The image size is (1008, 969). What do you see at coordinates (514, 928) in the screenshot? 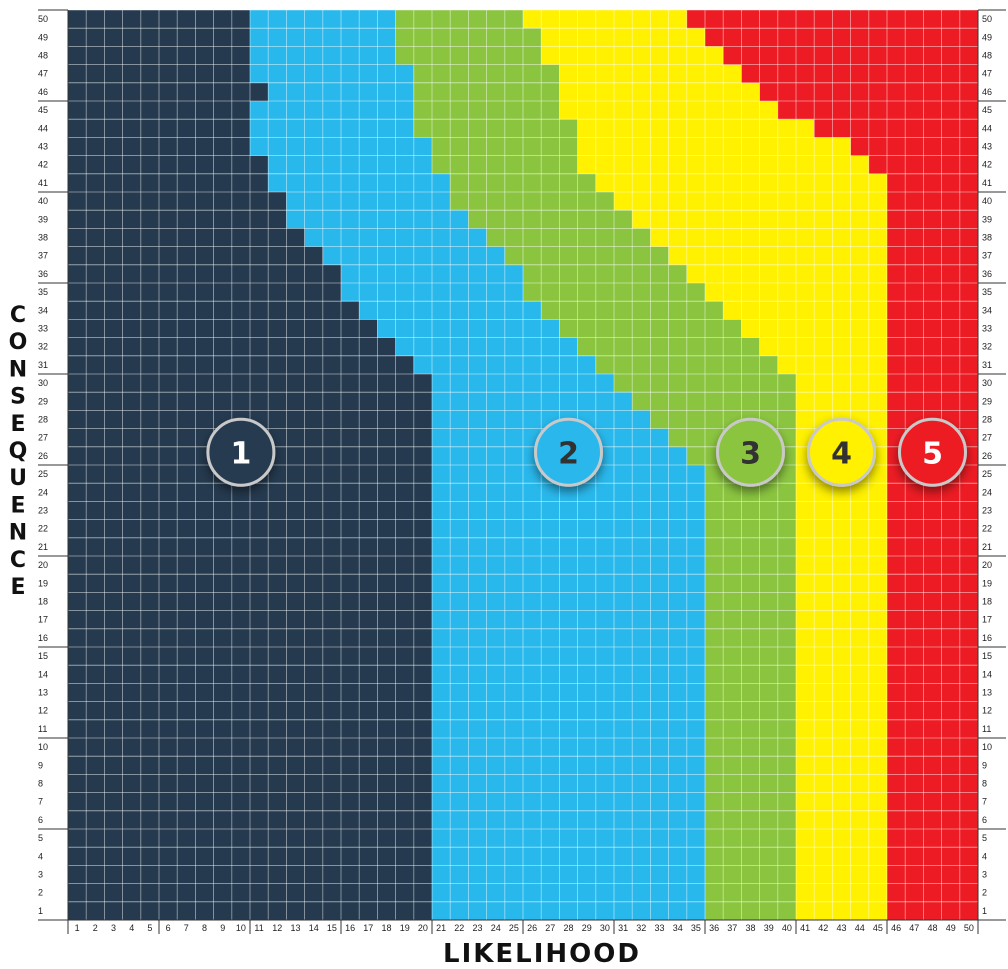
I see `x-tick-label: 25` at bounding box center [514, 928].